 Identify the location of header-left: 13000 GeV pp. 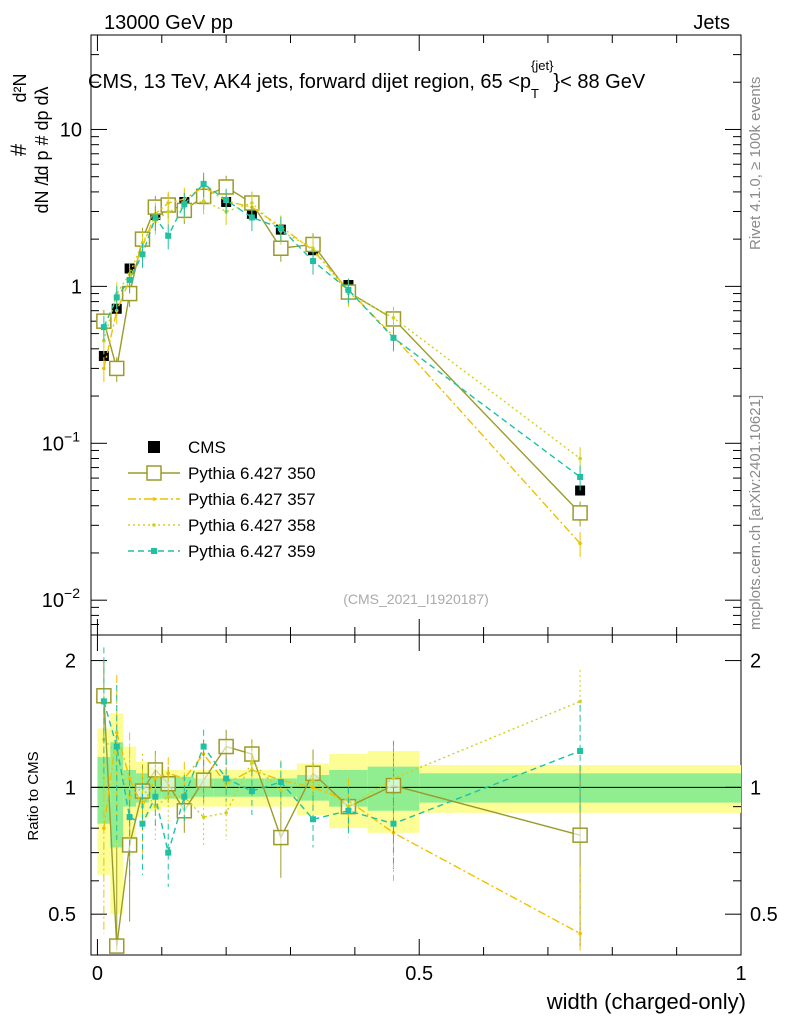
(168, 23).